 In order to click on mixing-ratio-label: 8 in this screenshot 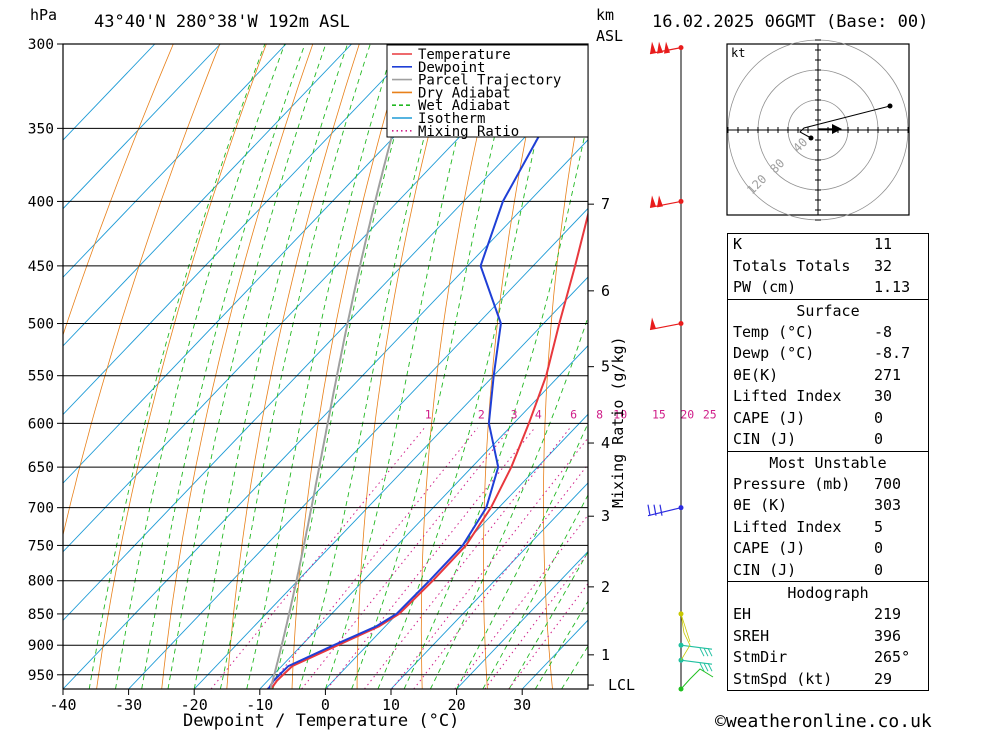, I will do `click(599, 414)`.